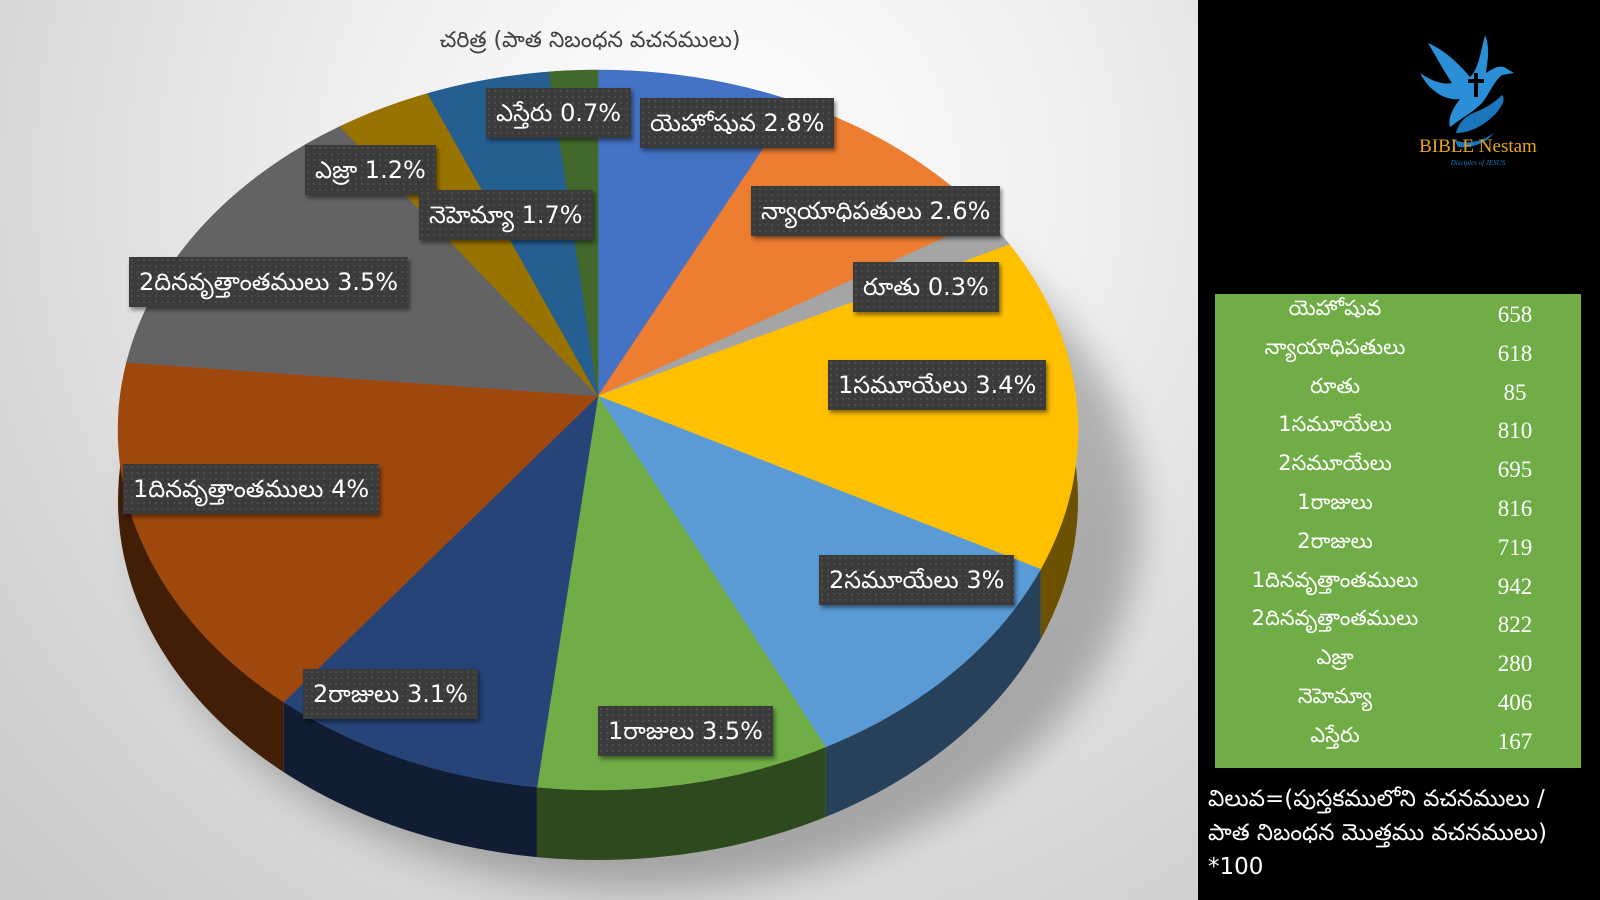 The width and height of the screenshot is (1600, 900). What do you see at coordinates (1335, 734) in the screenshot?
I see `book-name: ఎస్తేరు` at bounding box center [1335, 734].